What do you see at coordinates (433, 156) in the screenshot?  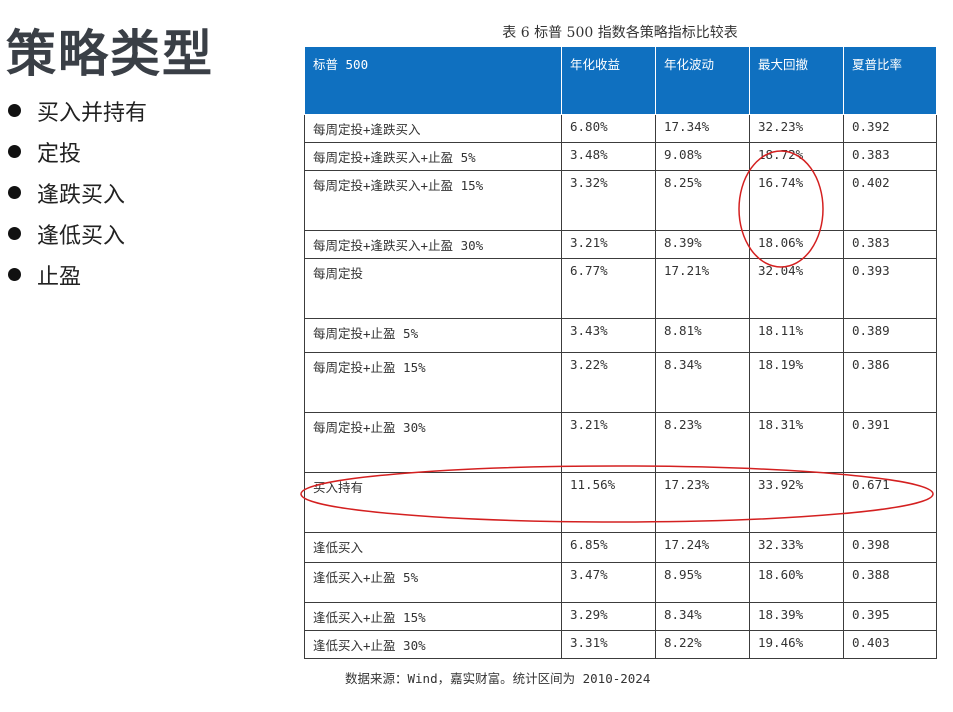 I see `strategy-name-cell: 每周定投+逢跌买入+止盈 5%` at bounding box center [433, 156].